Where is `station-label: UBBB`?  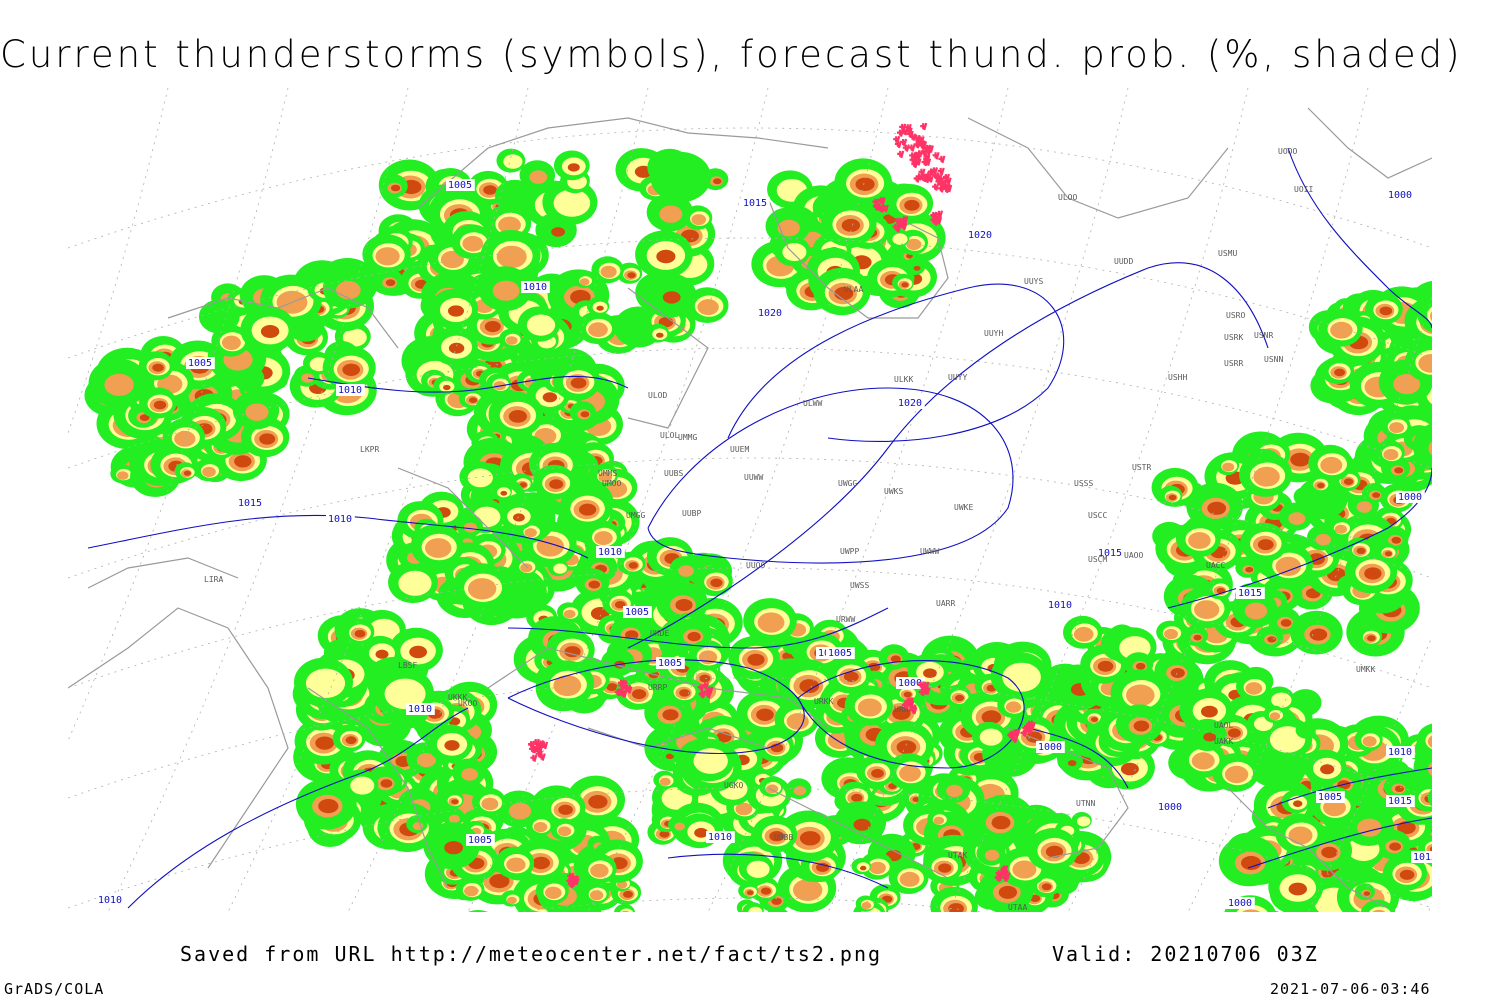 station-label: UBBB is located at coordinates (783, 837).